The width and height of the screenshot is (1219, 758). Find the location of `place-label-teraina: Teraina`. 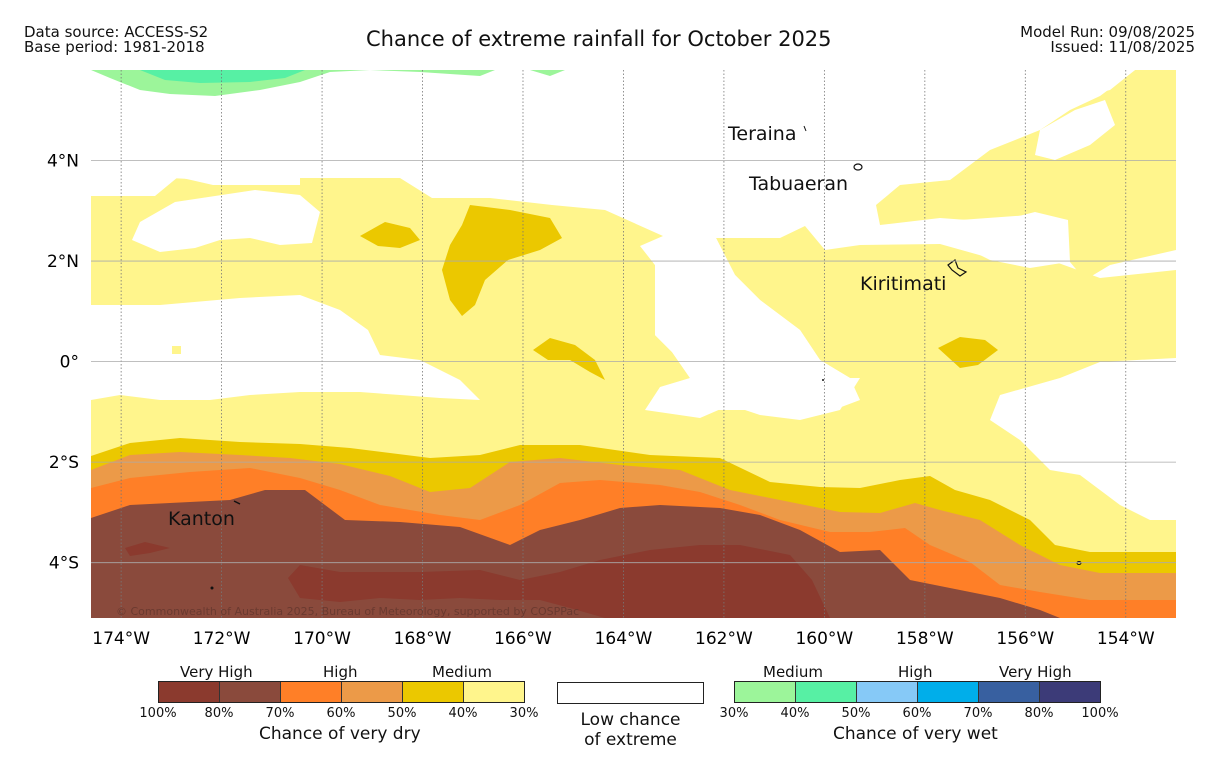

place-label-teraina: Teraina is located at coordinates (762, 134).